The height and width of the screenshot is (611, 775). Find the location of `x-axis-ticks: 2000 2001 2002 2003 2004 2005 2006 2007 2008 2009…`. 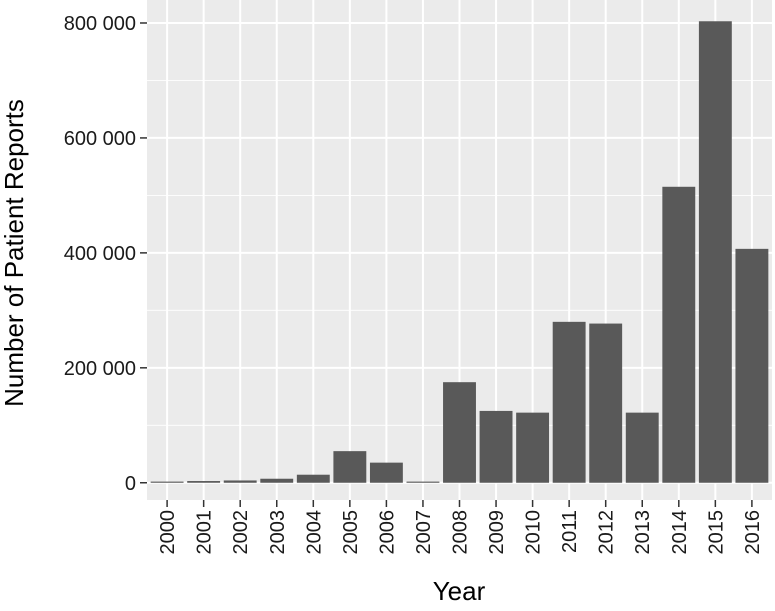

x-axis-ticks: 2000 2001 2002 2003 2004 2005 2006 2007 2008 2009… is located at coordinates (460, 527).